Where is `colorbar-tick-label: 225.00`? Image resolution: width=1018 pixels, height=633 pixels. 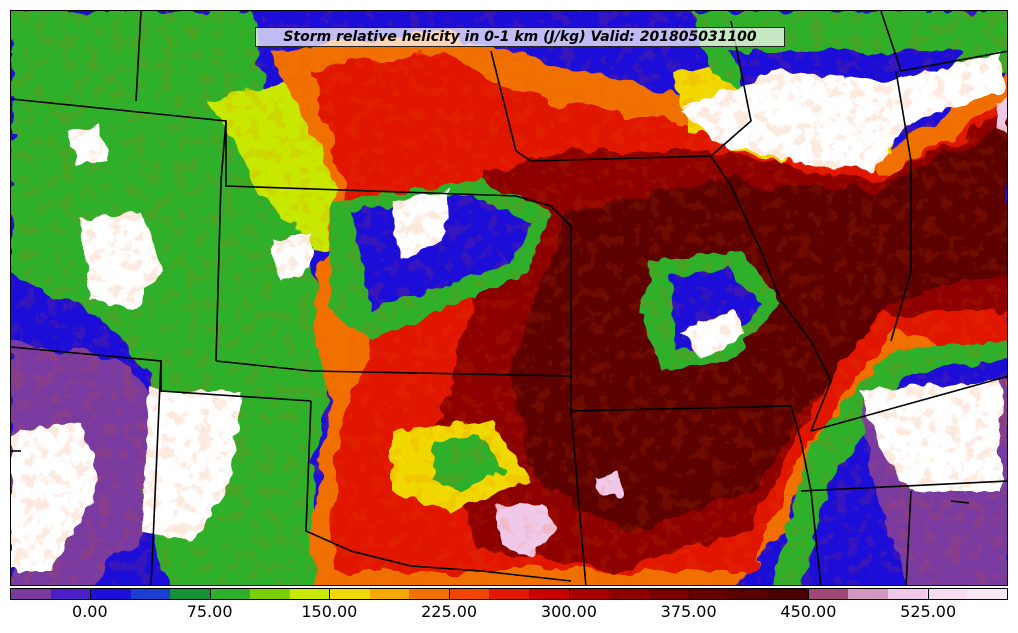 colorbar-tick-label: 225.00 is located at coordinates (449, 611).